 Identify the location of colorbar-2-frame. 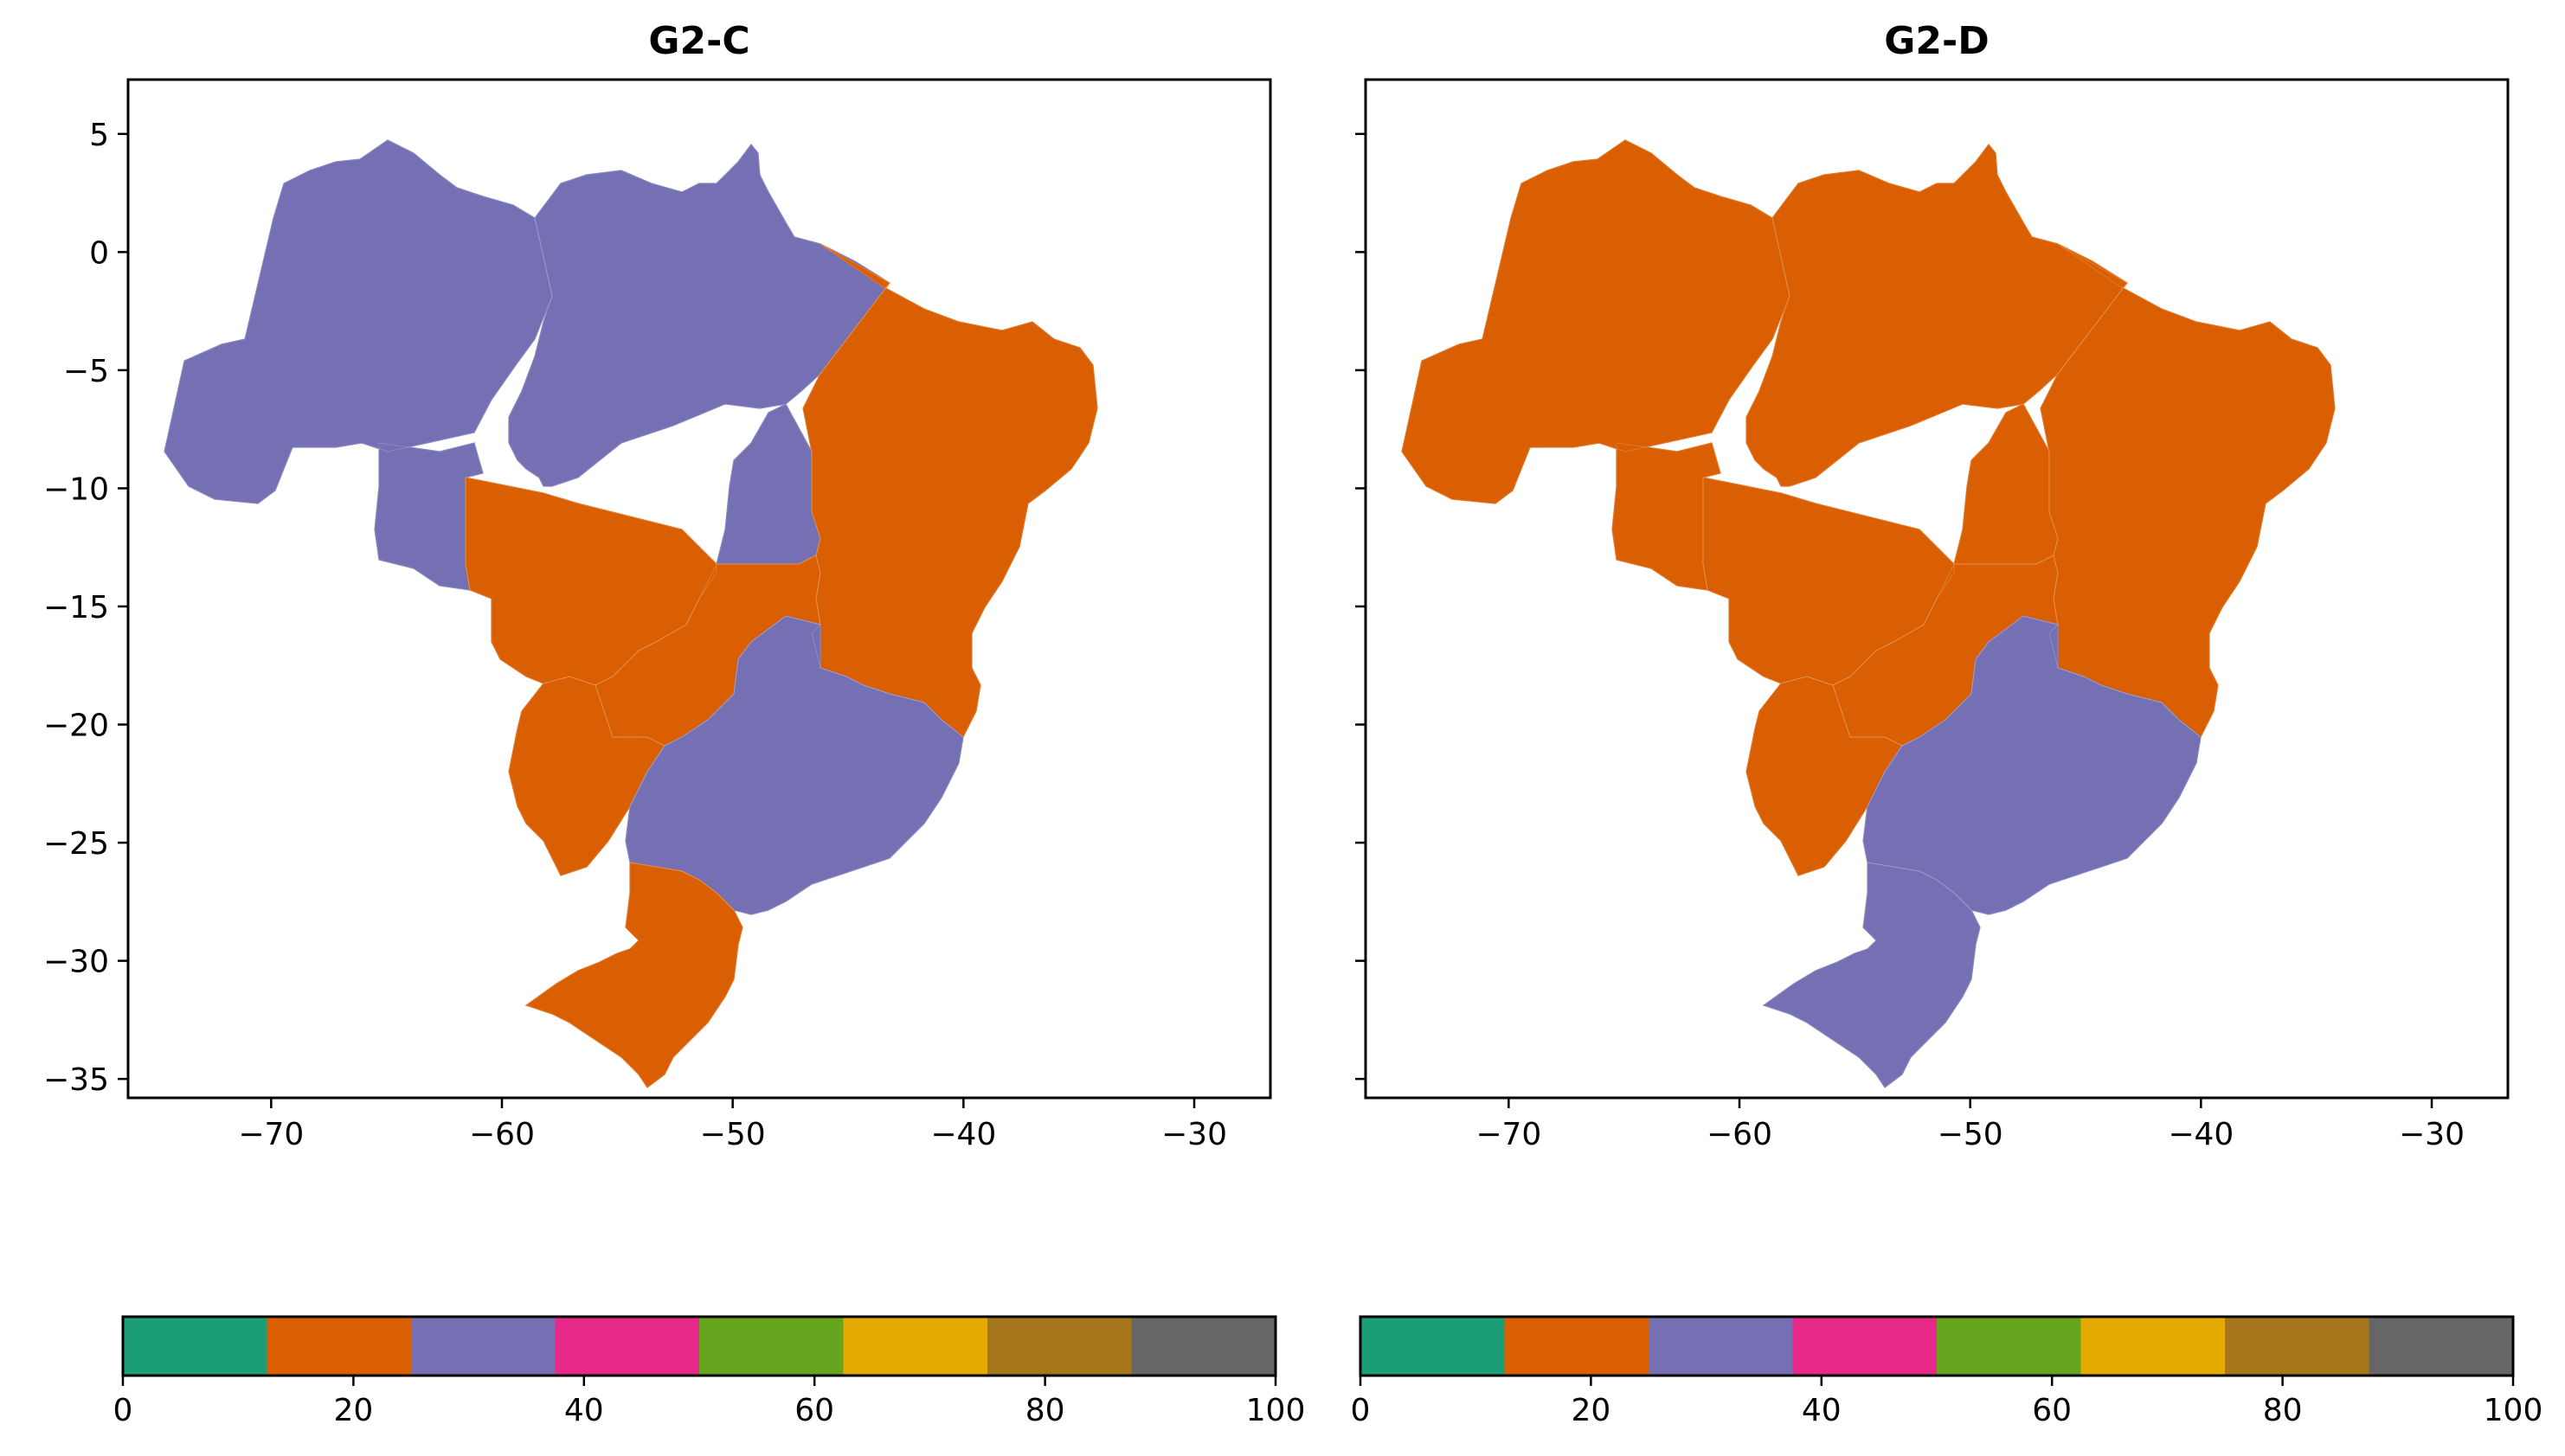
(1937, 1346).